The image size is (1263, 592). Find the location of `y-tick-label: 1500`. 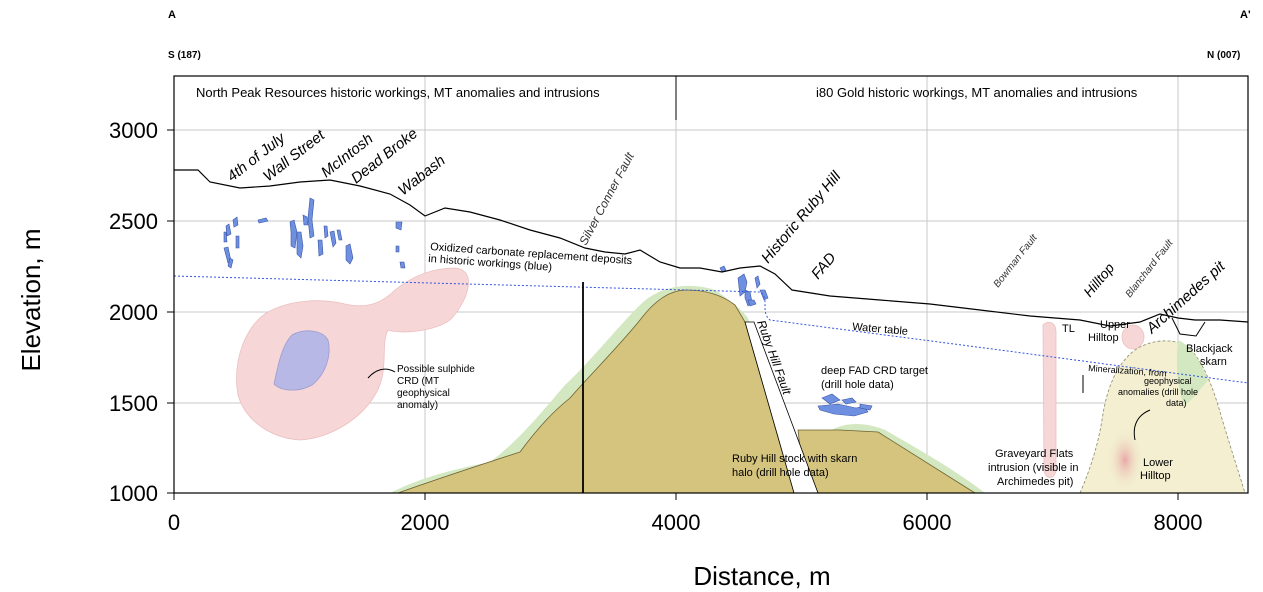

y-tick-label: 1500 is located at coordinates (133, 403).